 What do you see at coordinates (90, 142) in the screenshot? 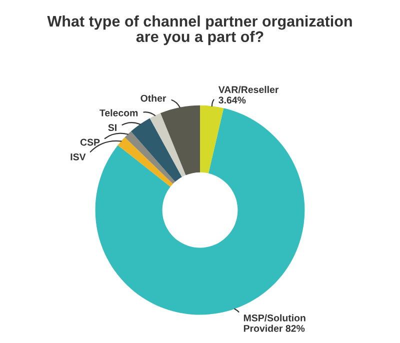
I see `slice-label: CSP` at bounding box center [90, 142].